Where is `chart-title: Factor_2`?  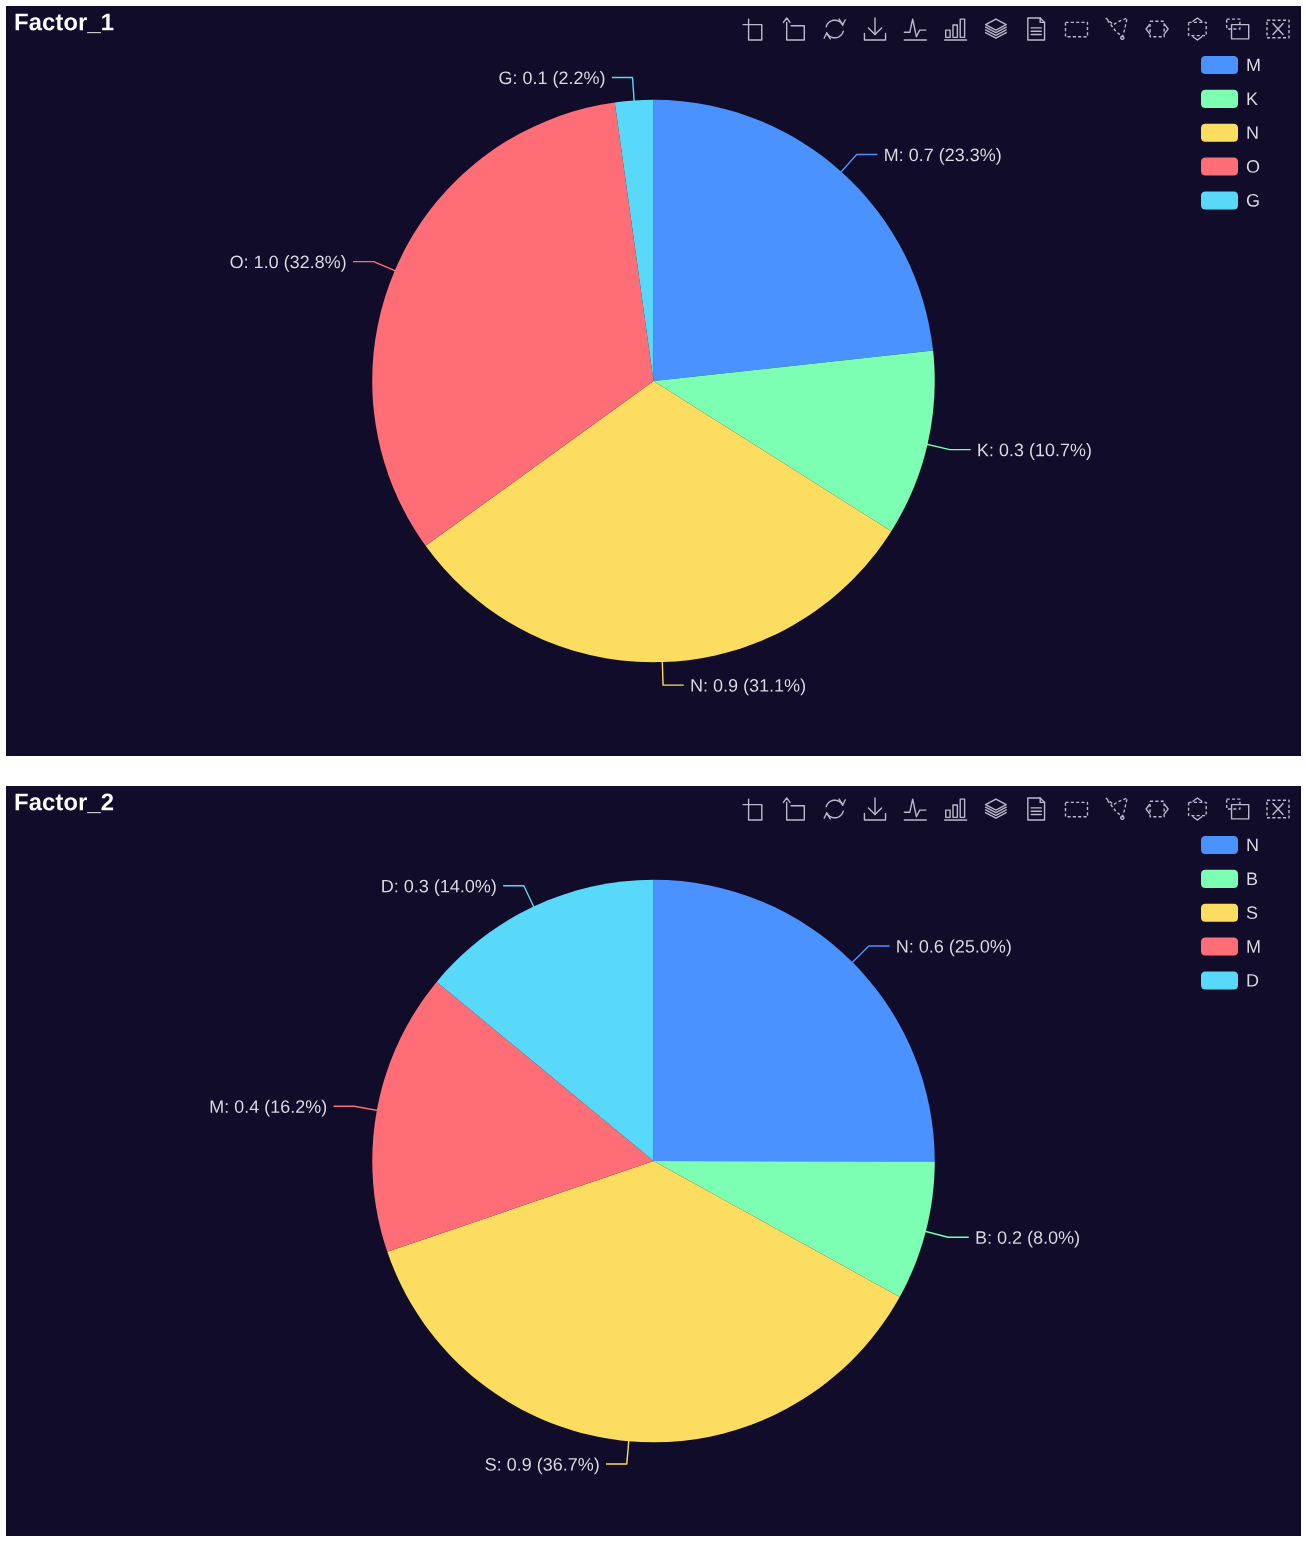
chart-title: Factor_2 is located at coordinates (64, 803).